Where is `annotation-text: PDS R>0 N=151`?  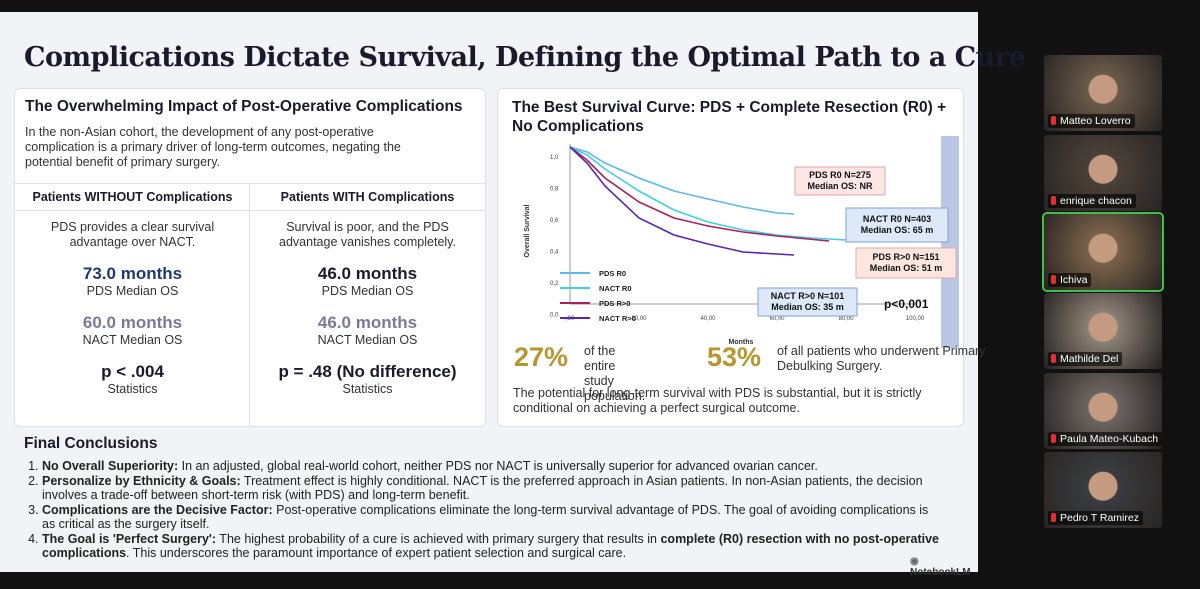
annotation-text: PDS R>0 N=151 is located at coordinates (905, 257).